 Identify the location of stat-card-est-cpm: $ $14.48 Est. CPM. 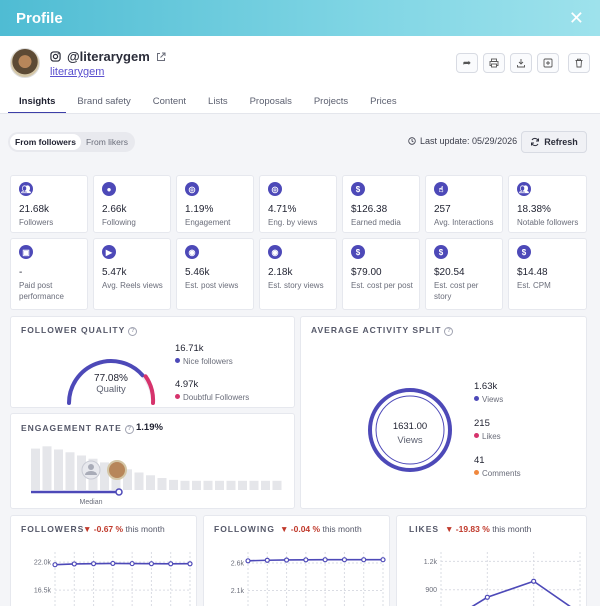
(547, 274).